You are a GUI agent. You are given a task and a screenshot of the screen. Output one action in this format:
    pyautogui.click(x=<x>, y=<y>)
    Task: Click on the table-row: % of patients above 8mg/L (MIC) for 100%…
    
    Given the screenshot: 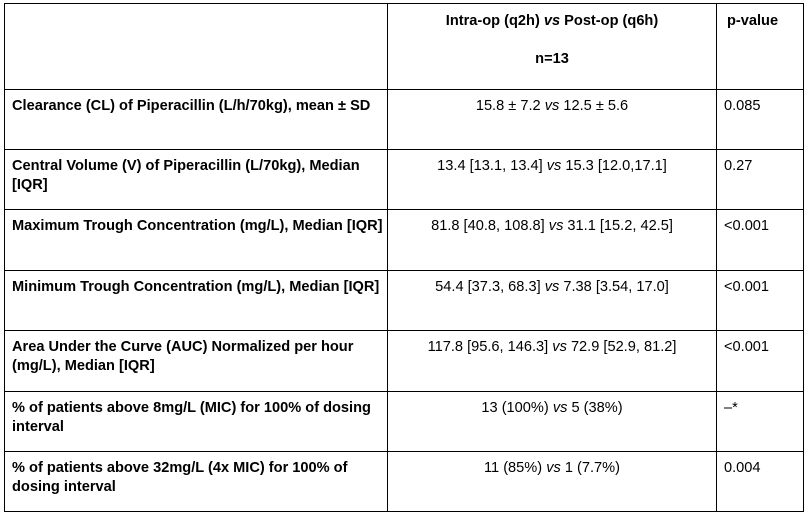 What is the action you would take?
    pyautogui.click(x=404, y=421)
    